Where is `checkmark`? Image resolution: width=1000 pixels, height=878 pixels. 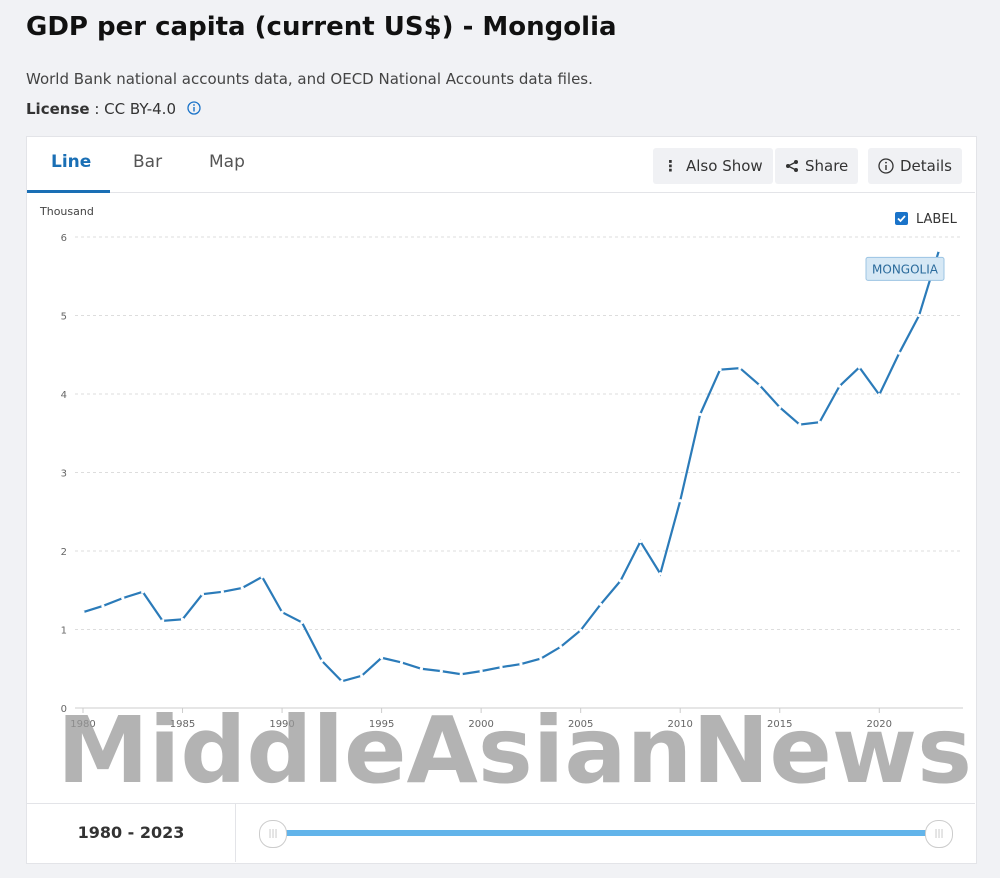 checkmark is located at coordinates (901, 219).